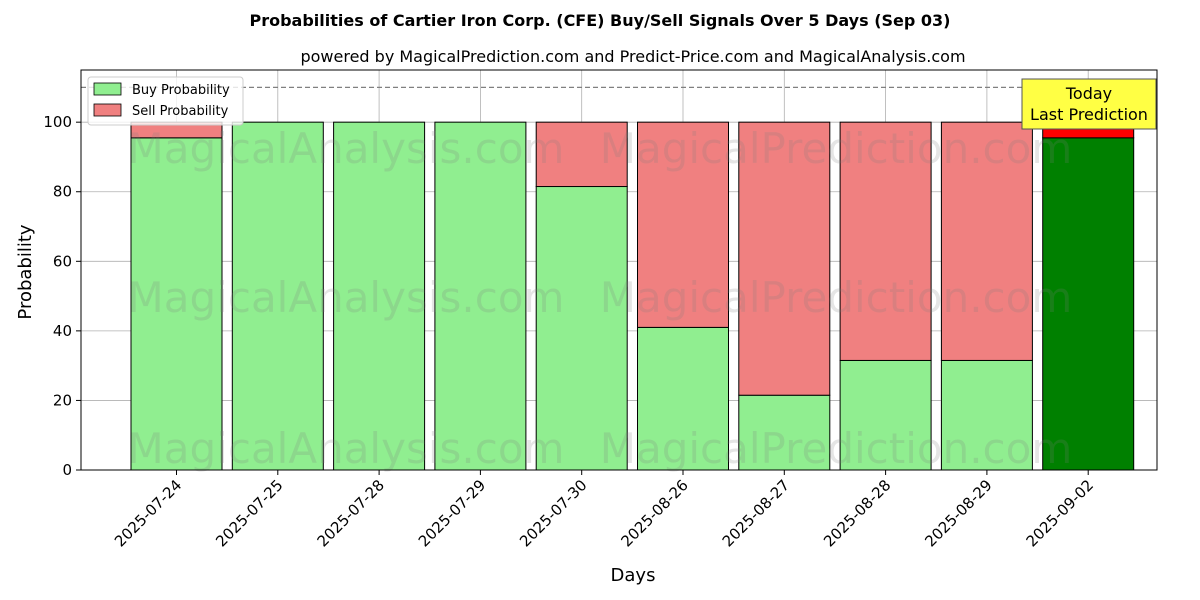  What do you see at coordinates (452, 513) in the screenshot?
I see `x-tick-label: 2025-07-29` at bounding box center [452, 513].